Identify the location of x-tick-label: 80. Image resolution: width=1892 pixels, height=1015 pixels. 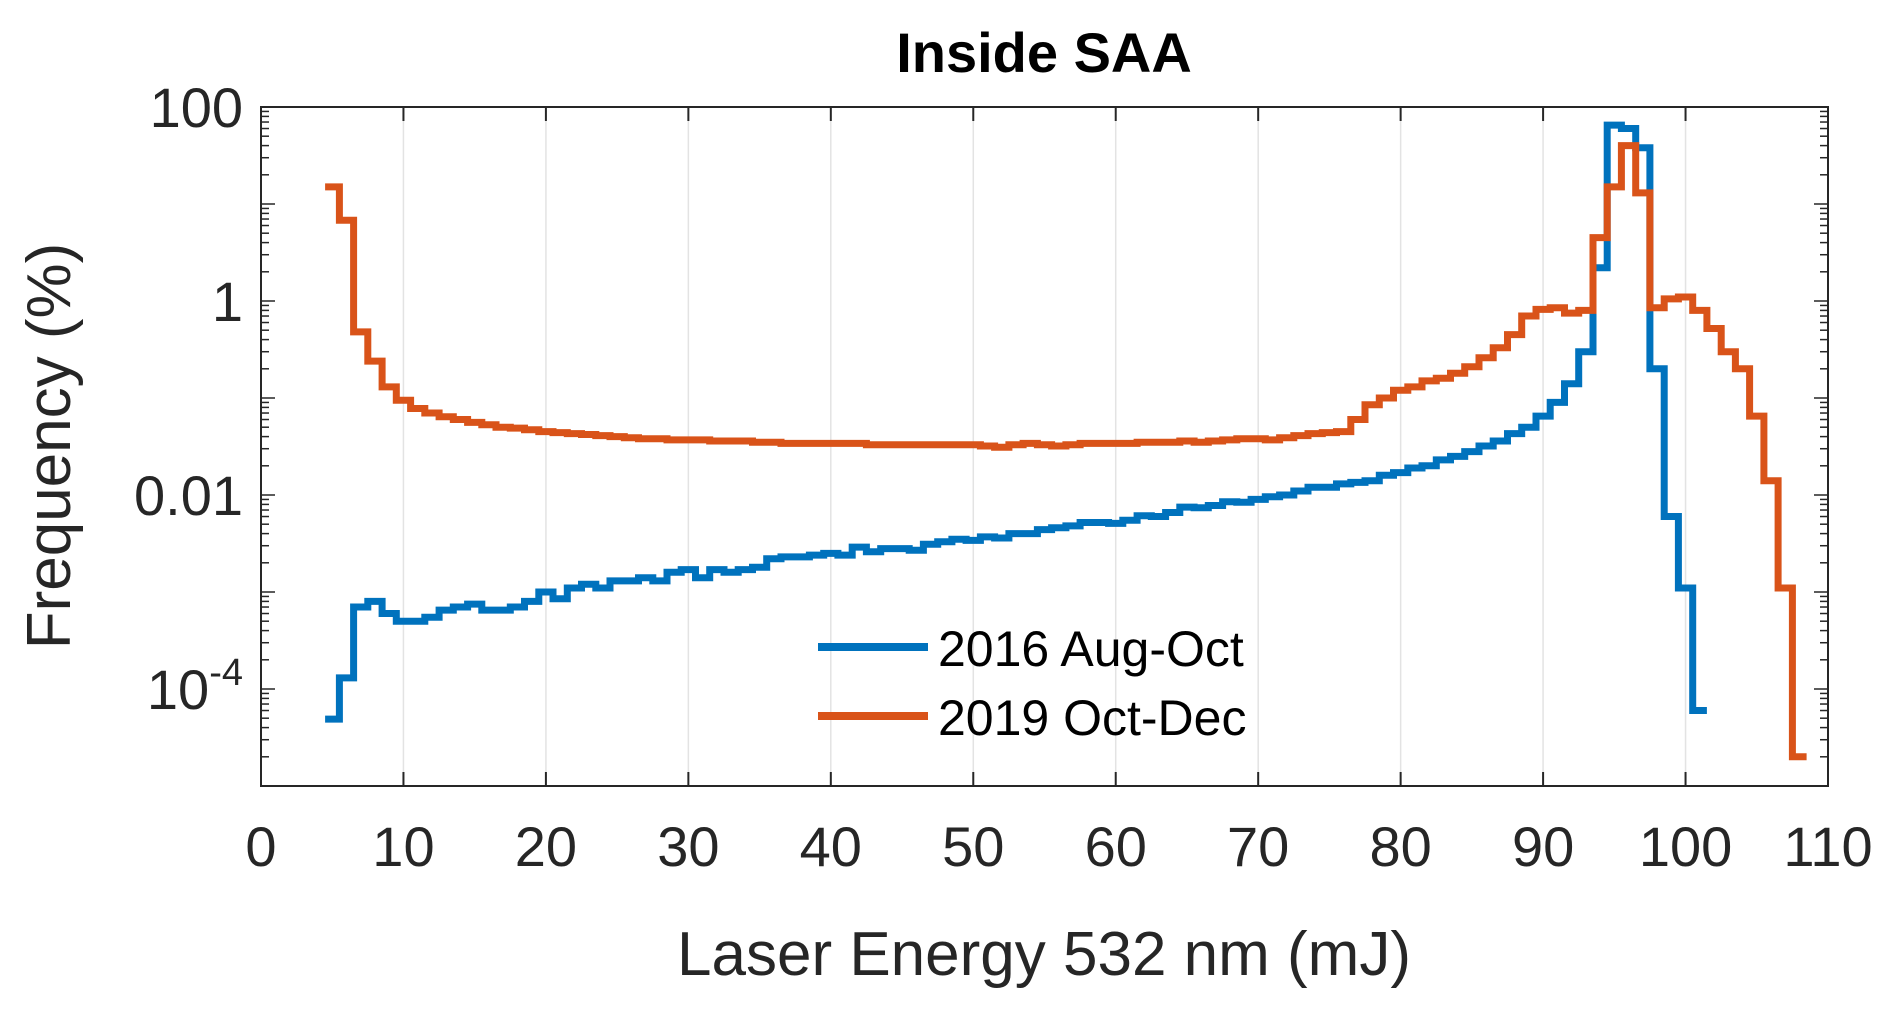
(1400, 846).